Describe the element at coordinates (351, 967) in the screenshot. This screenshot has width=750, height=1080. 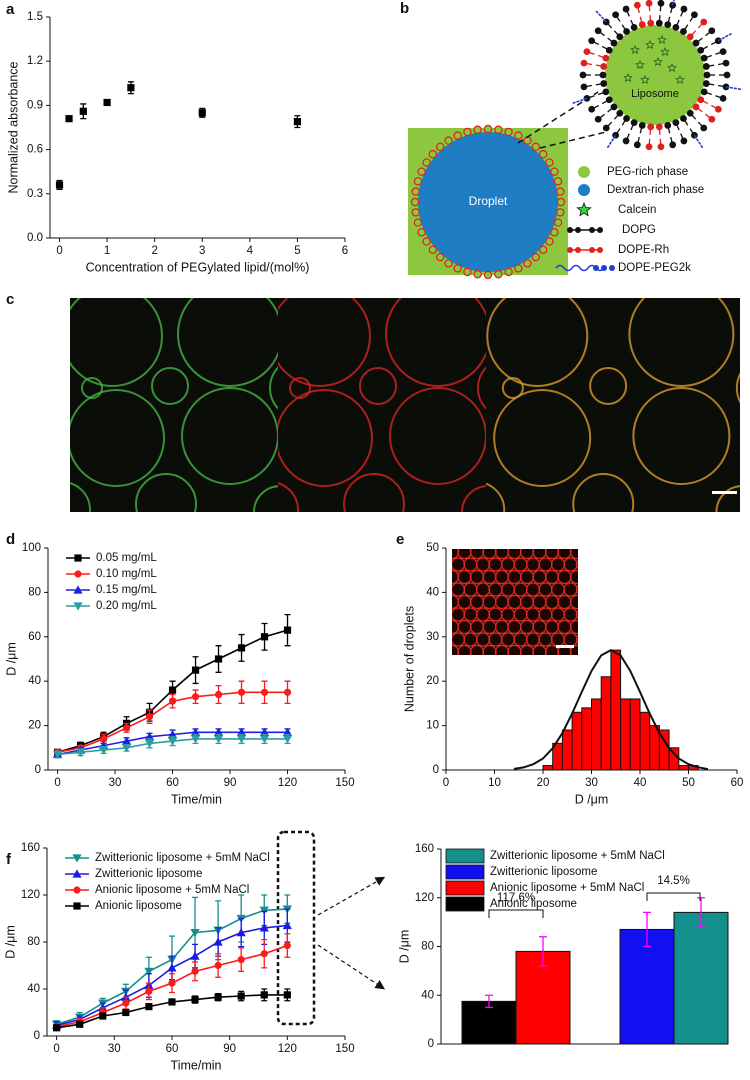
I see `arrow` at that location.